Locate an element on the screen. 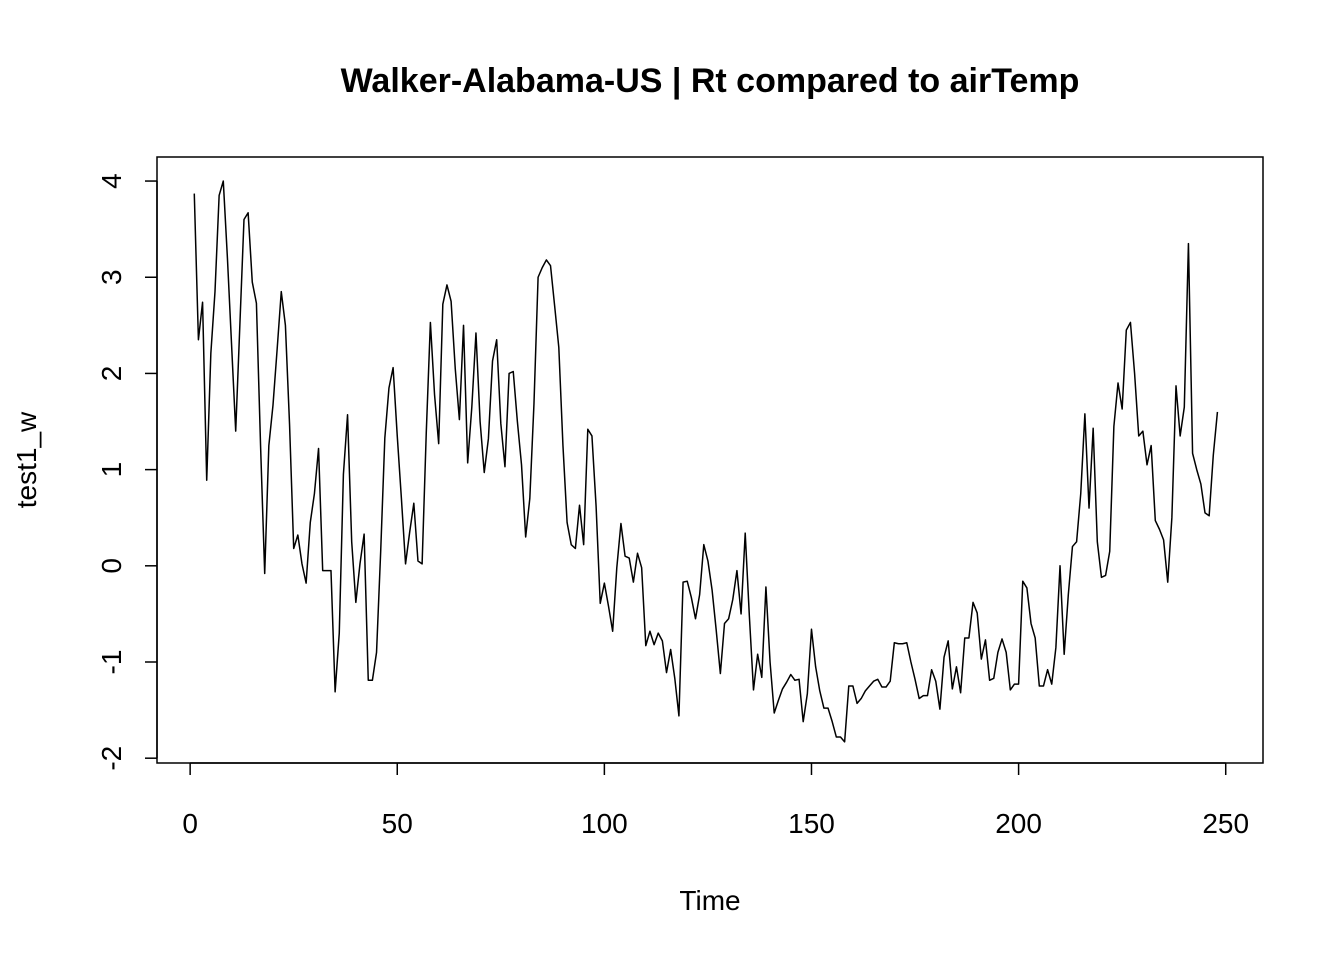  x-tick-label: 50 is located at coordinates (397, 823).